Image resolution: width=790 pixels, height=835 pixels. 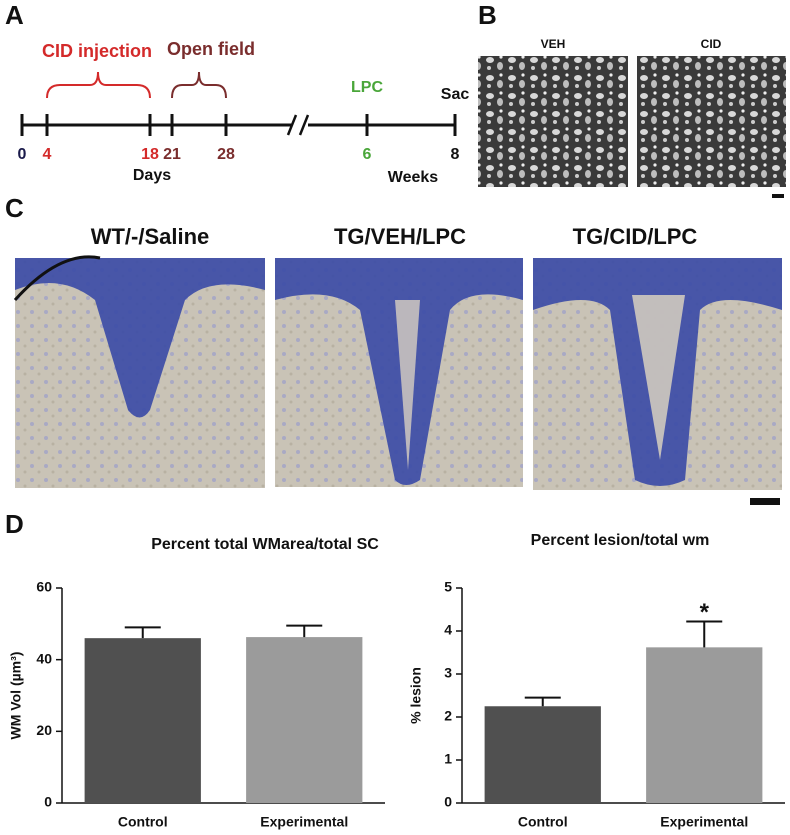 What do you see at coordinates (705, 612) in the screenshot?
I see `annotation: *` at bounding box center [705, 612].